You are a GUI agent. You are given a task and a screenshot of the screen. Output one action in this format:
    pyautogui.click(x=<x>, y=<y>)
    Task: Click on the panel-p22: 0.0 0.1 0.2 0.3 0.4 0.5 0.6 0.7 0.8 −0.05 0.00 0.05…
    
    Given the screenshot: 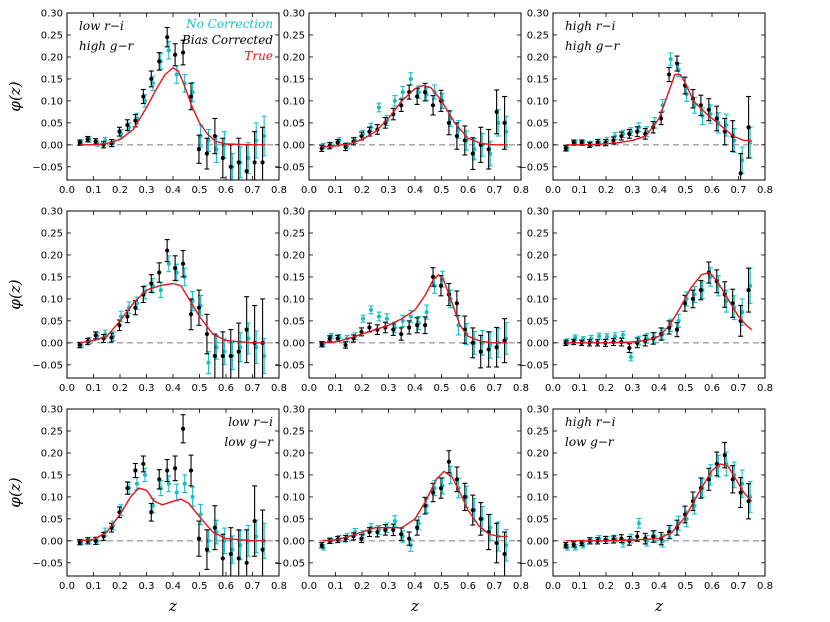 What is the action you would take?
    pyautogui.click(x=401, y=301)
    